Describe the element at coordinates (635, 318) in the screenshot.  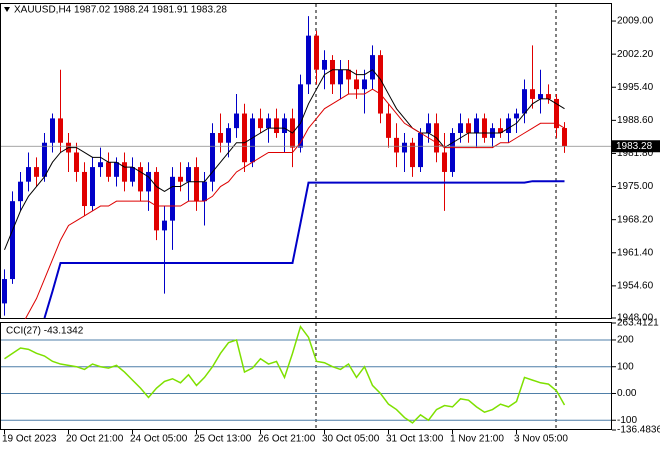
I see `y-tick-label: 1948.00` at that location.